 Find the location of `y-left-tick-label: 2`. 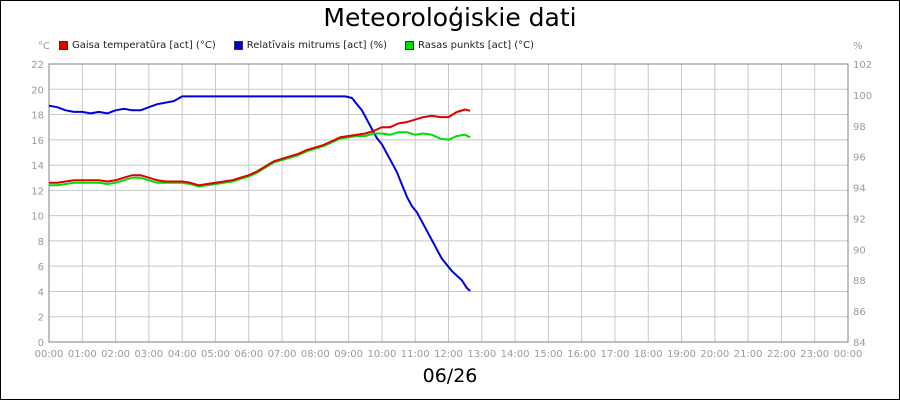

y-left-tick-label: 2 is located at coordinates (41, 318).